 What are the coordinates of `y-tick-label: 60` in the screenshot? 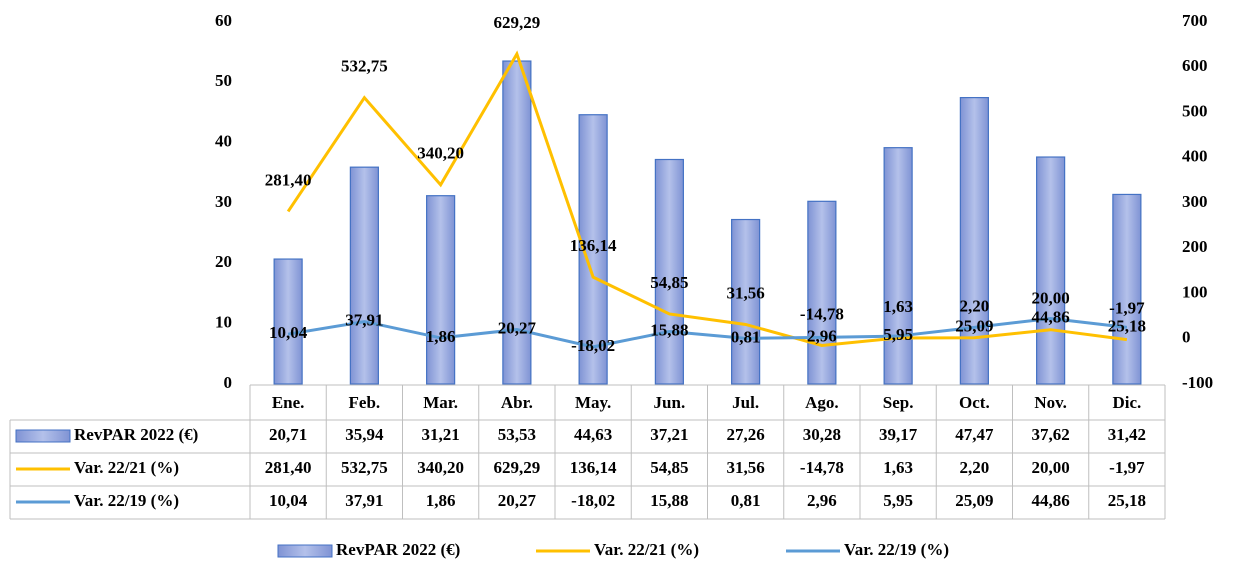 It's located at (223, 20).